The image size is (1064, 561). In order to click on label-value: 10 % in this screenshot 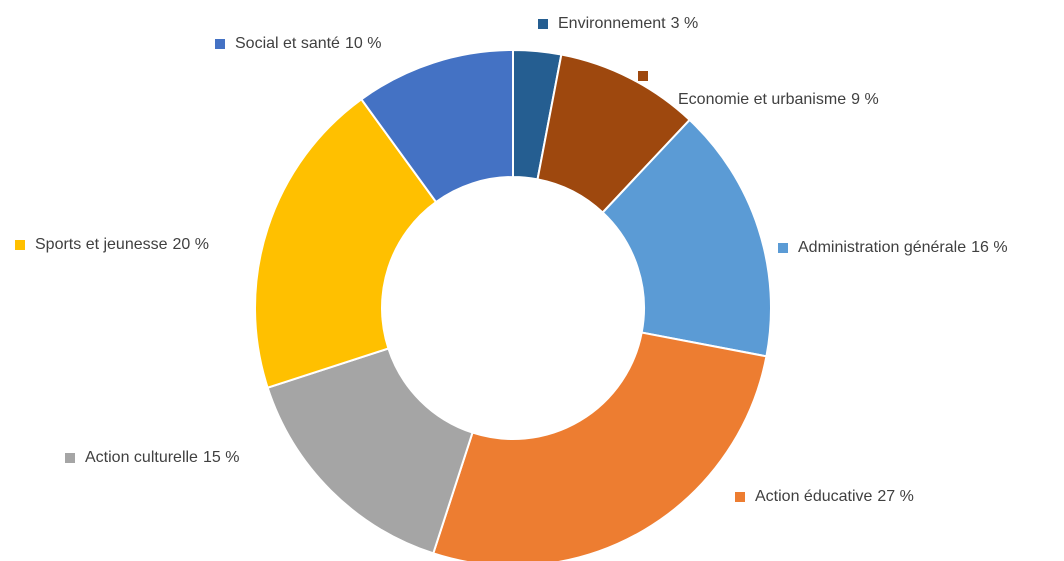, I will do `click(363, 43)`.